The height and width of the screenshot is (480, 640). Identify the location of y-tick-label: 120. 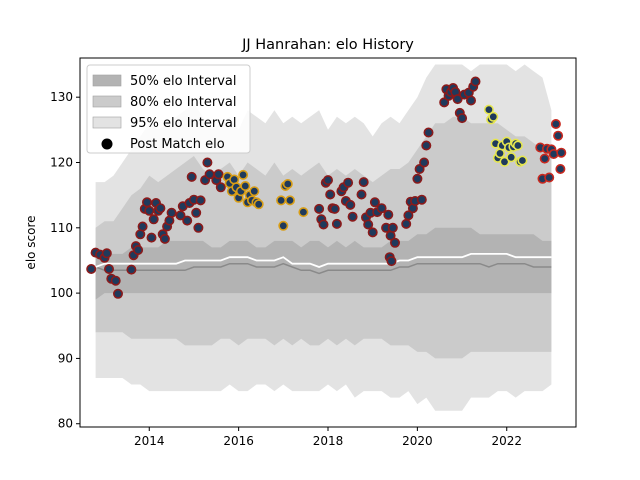
(61, 162).